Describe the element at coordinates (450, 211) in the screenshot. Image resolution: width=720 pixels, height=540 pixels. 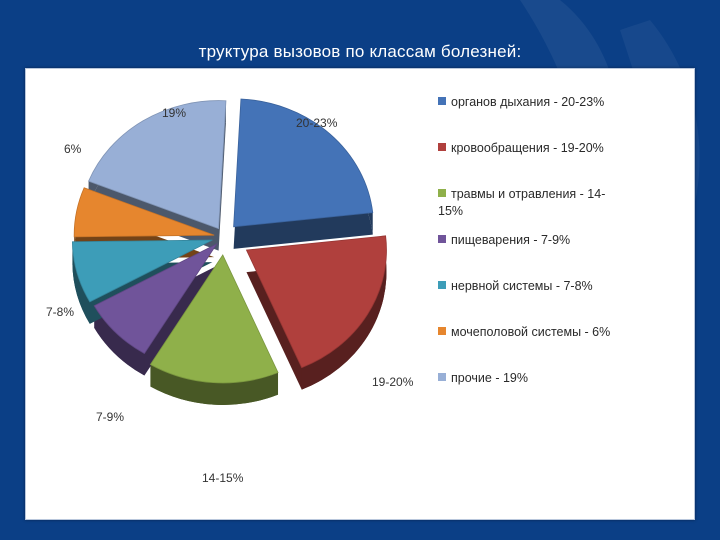
I see `legend-label: 15%` at that location.